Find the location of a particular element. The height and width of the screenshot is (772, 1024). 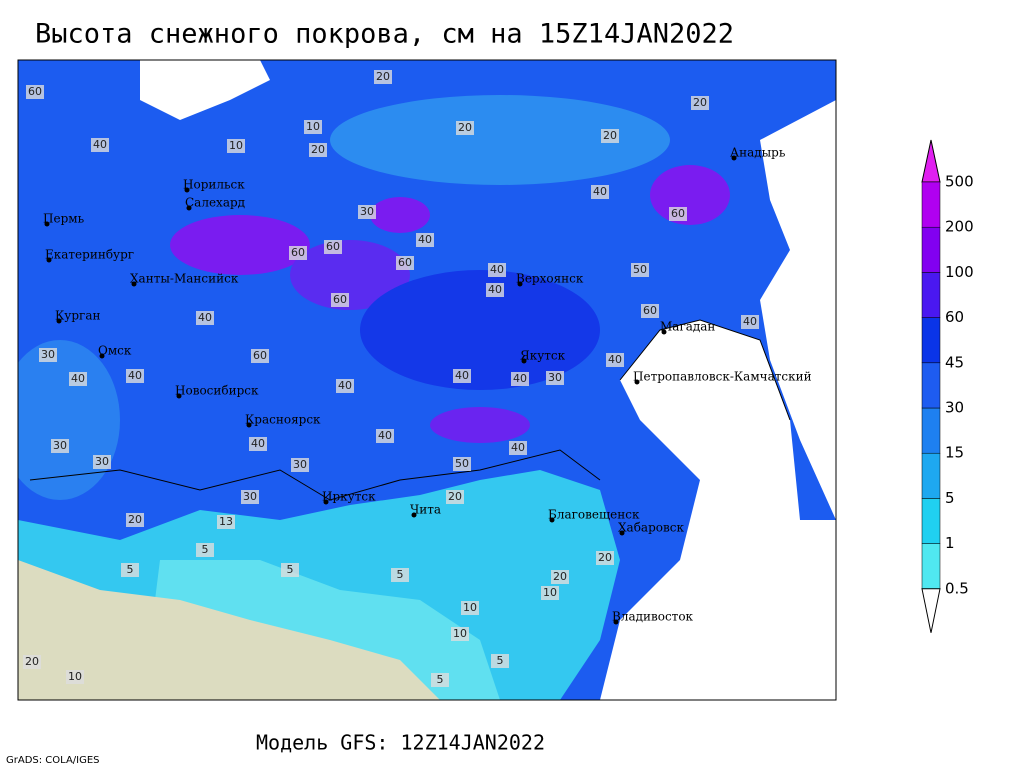

city-label: Норильск is located at coordinates (214, 185).